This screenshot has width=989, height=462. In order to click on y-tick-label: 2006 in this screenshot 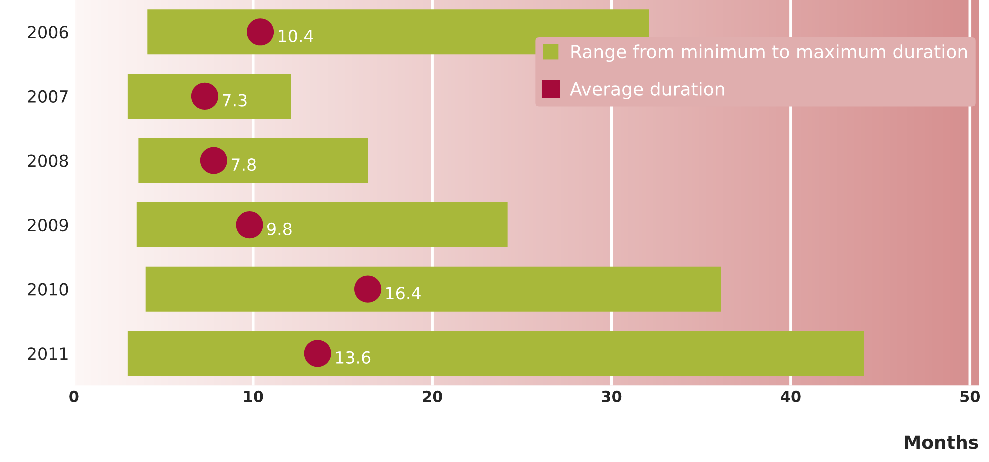, I will do `click(48, 32)`.